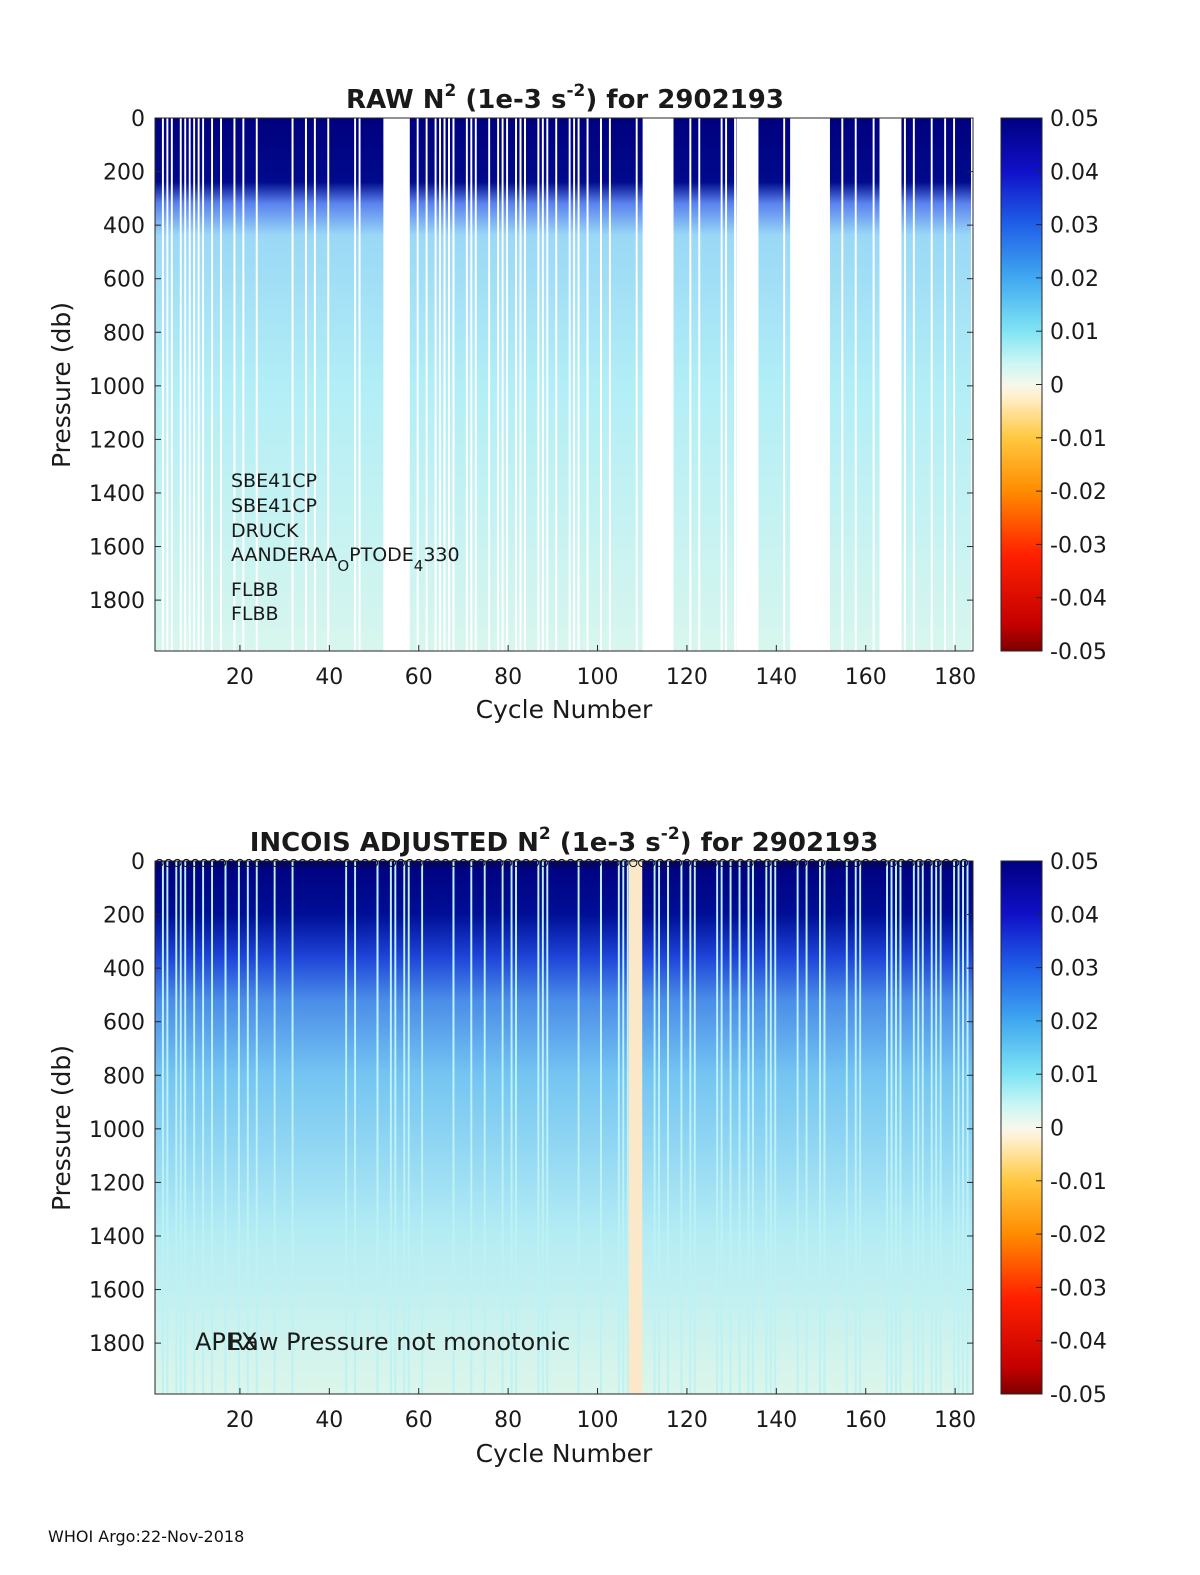 The height and width of the screenshot is (1575, 1200). What do you see at coordinates (124, 1023) in the screenshot?
I see `y-tick-label: 600` at bounding box center [124, 1023].